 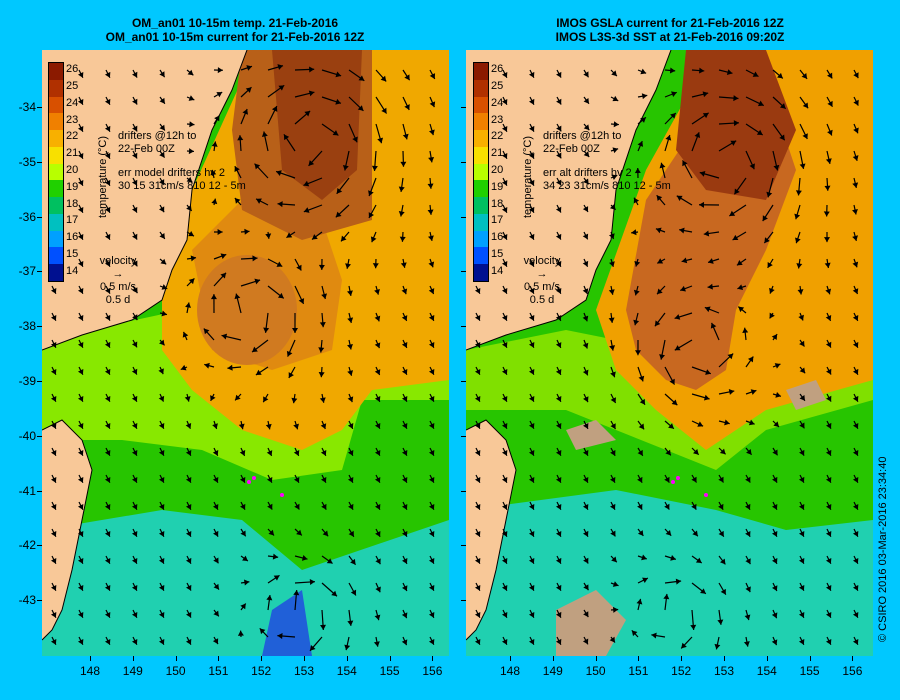 I want to click on colorbar-tick-label: 14, so click(x=497, y=270).